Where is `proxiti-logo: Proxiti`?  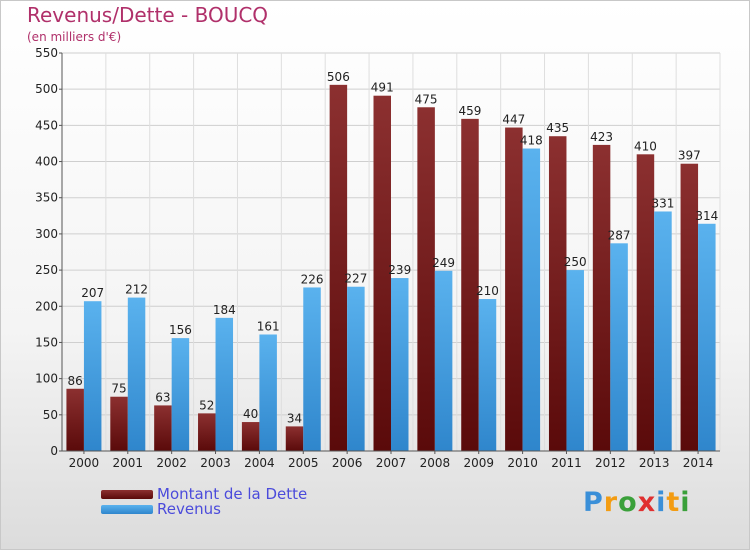
proxiti-logo: Proxiti is located at coordinates (637, 502).